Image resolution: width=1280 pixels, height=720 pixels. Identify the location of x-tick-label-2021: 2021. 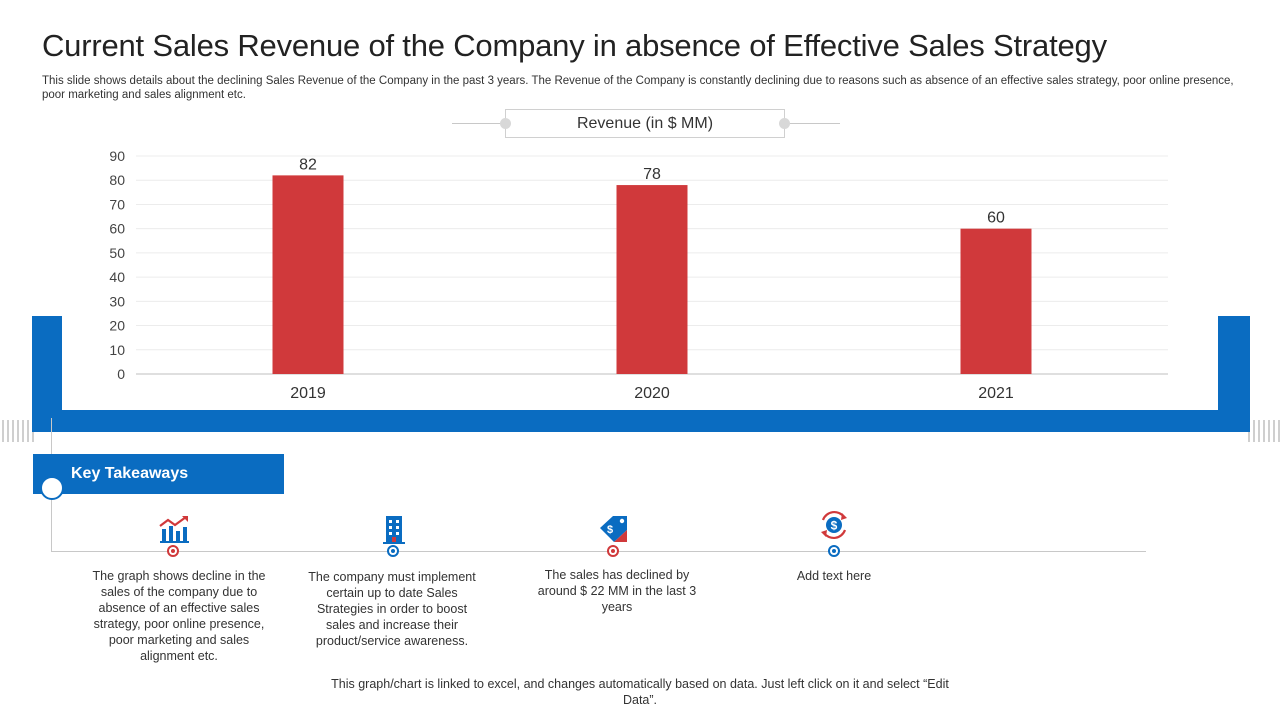
(996, 393).